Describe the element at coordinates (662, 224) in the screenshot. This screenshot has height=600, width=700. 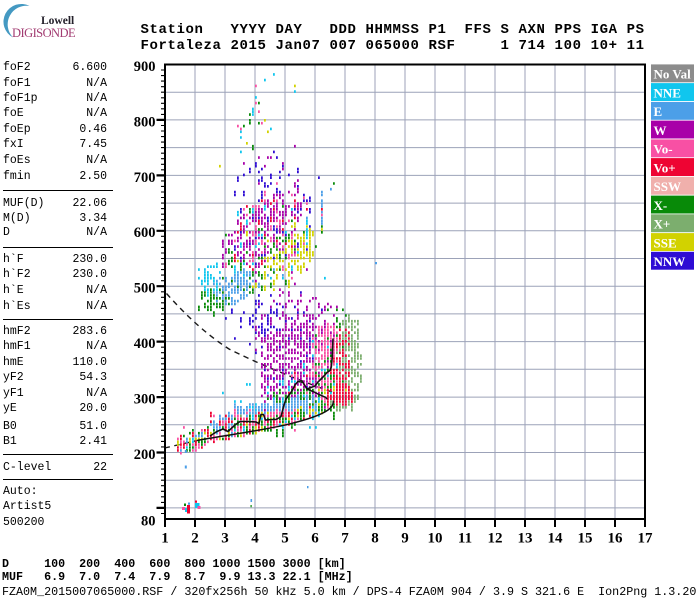
I see `svg-text: X+` at that location.